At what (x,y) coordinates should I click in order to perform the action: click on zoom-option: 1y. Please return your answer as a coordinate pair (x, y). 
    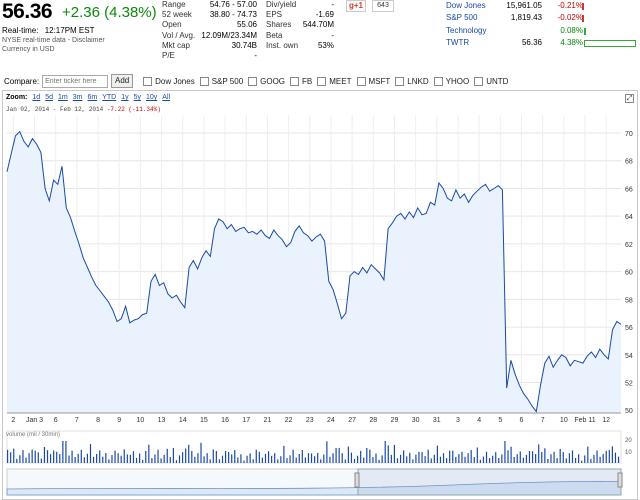
    Looking at the image, I should click on (125, 97).